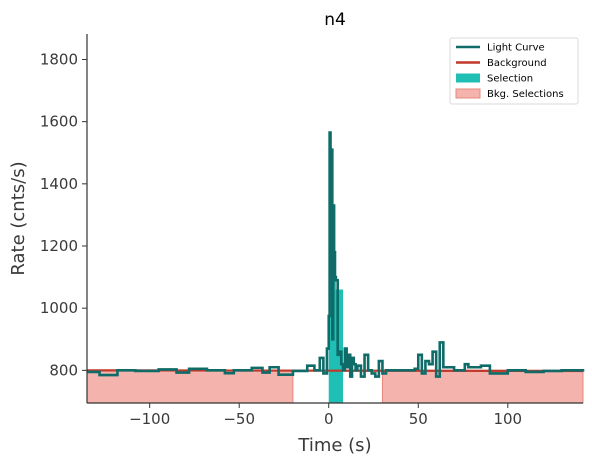  I want to click on y-tick-label: 1200, so click(59, 246).